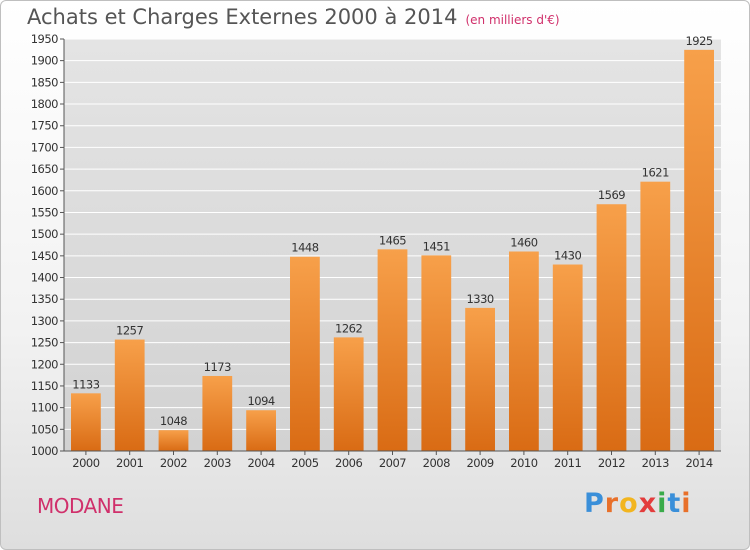 The width and height of the screenshot is (750, 550). Describe the element at coordinates (699, 250) in the screenshot. I see `bar-2014` at that location.